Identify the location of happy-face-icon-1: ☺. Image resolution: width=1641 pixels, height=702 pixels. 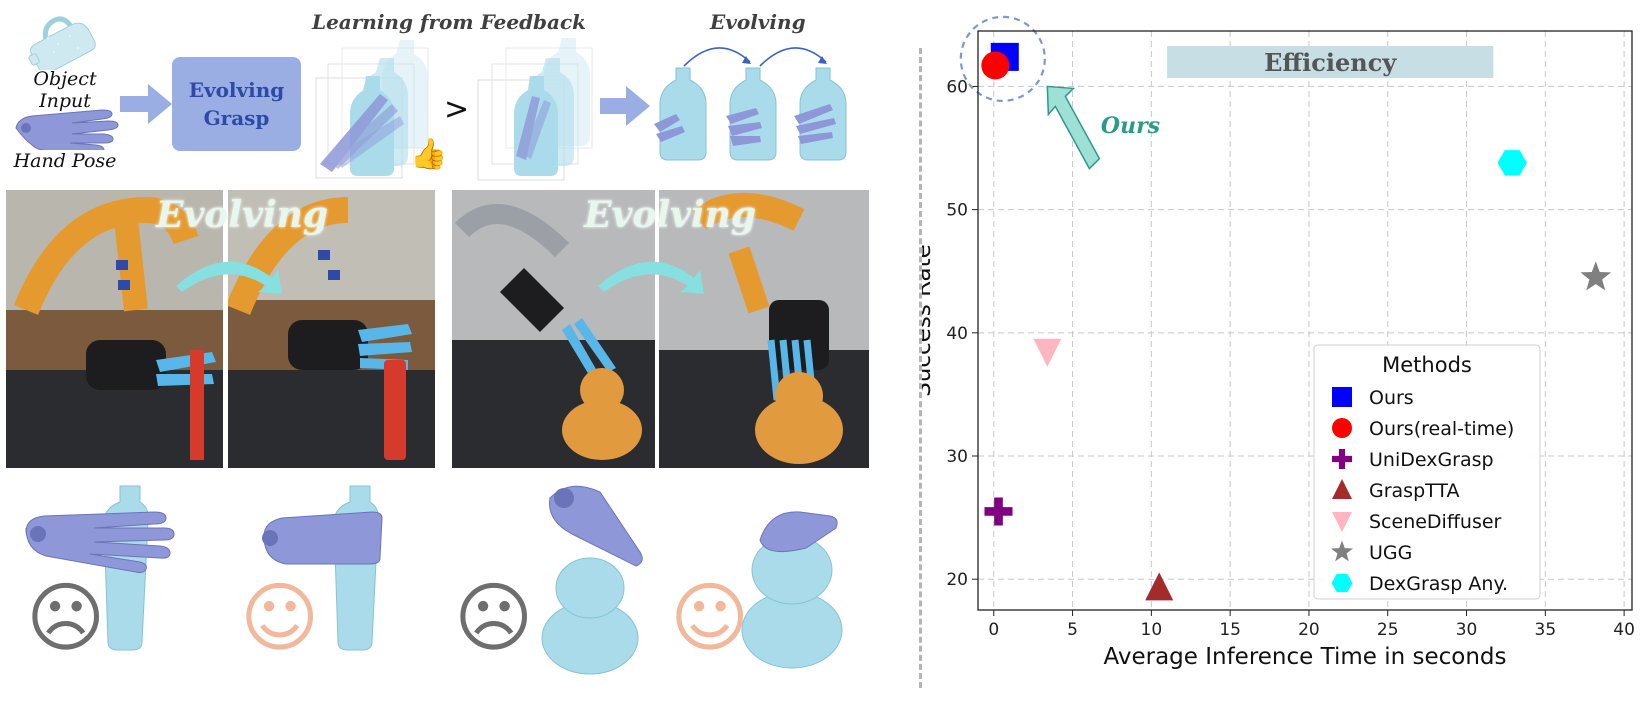
(280, 617).